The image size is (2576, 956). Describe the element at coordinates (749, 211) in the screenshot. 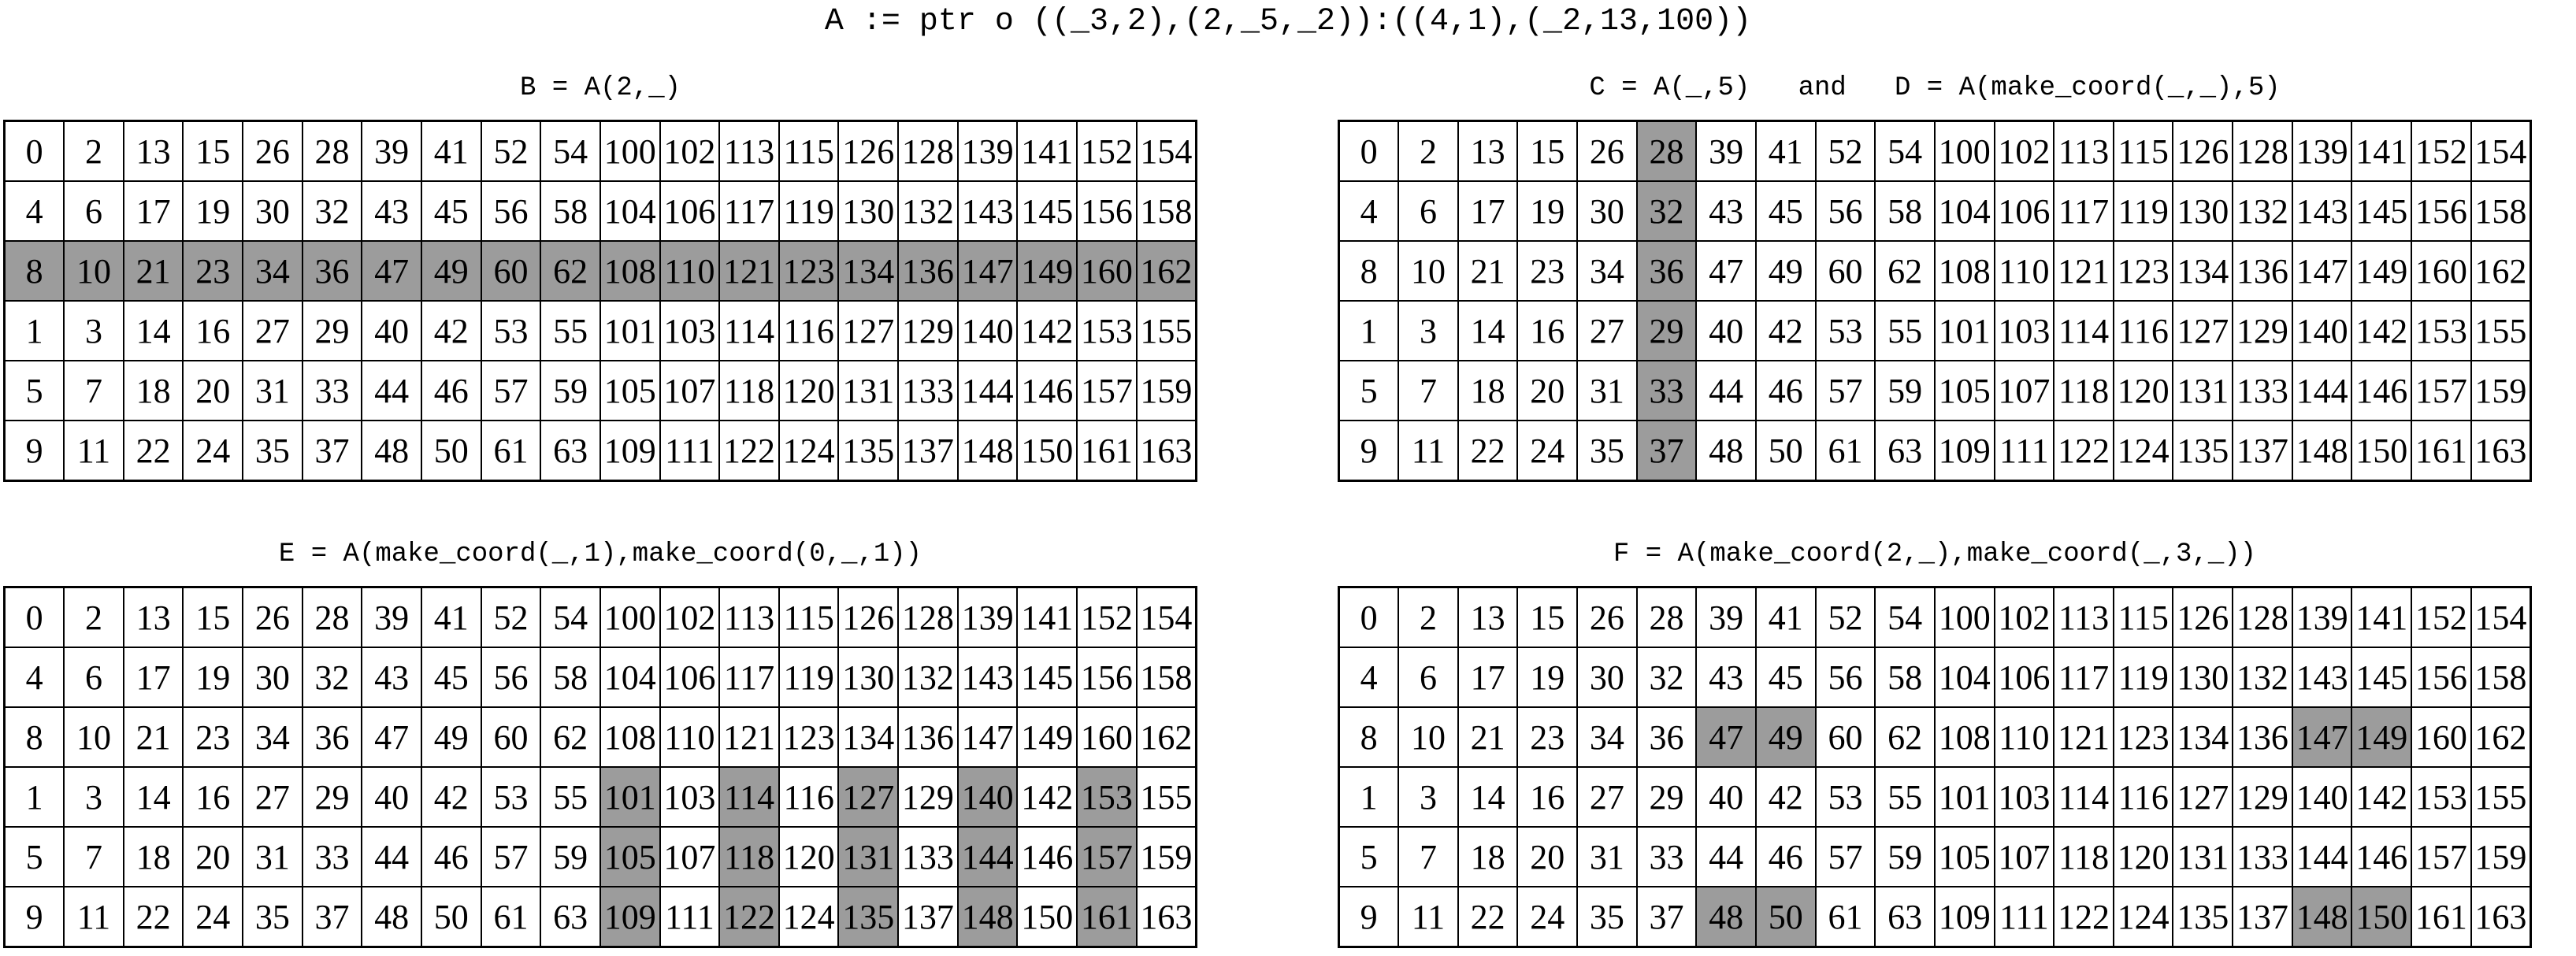

I see `table-cell: 117` at that location.